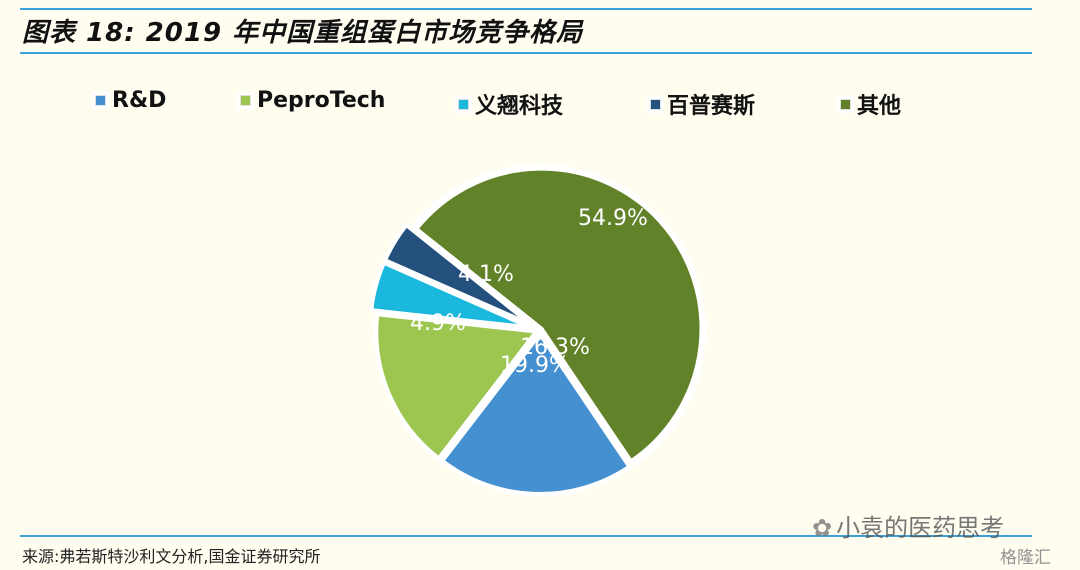  Describe the element at coordinates (321, 100) in the screenshot. I see `legend-label: PeproTech` at that location.